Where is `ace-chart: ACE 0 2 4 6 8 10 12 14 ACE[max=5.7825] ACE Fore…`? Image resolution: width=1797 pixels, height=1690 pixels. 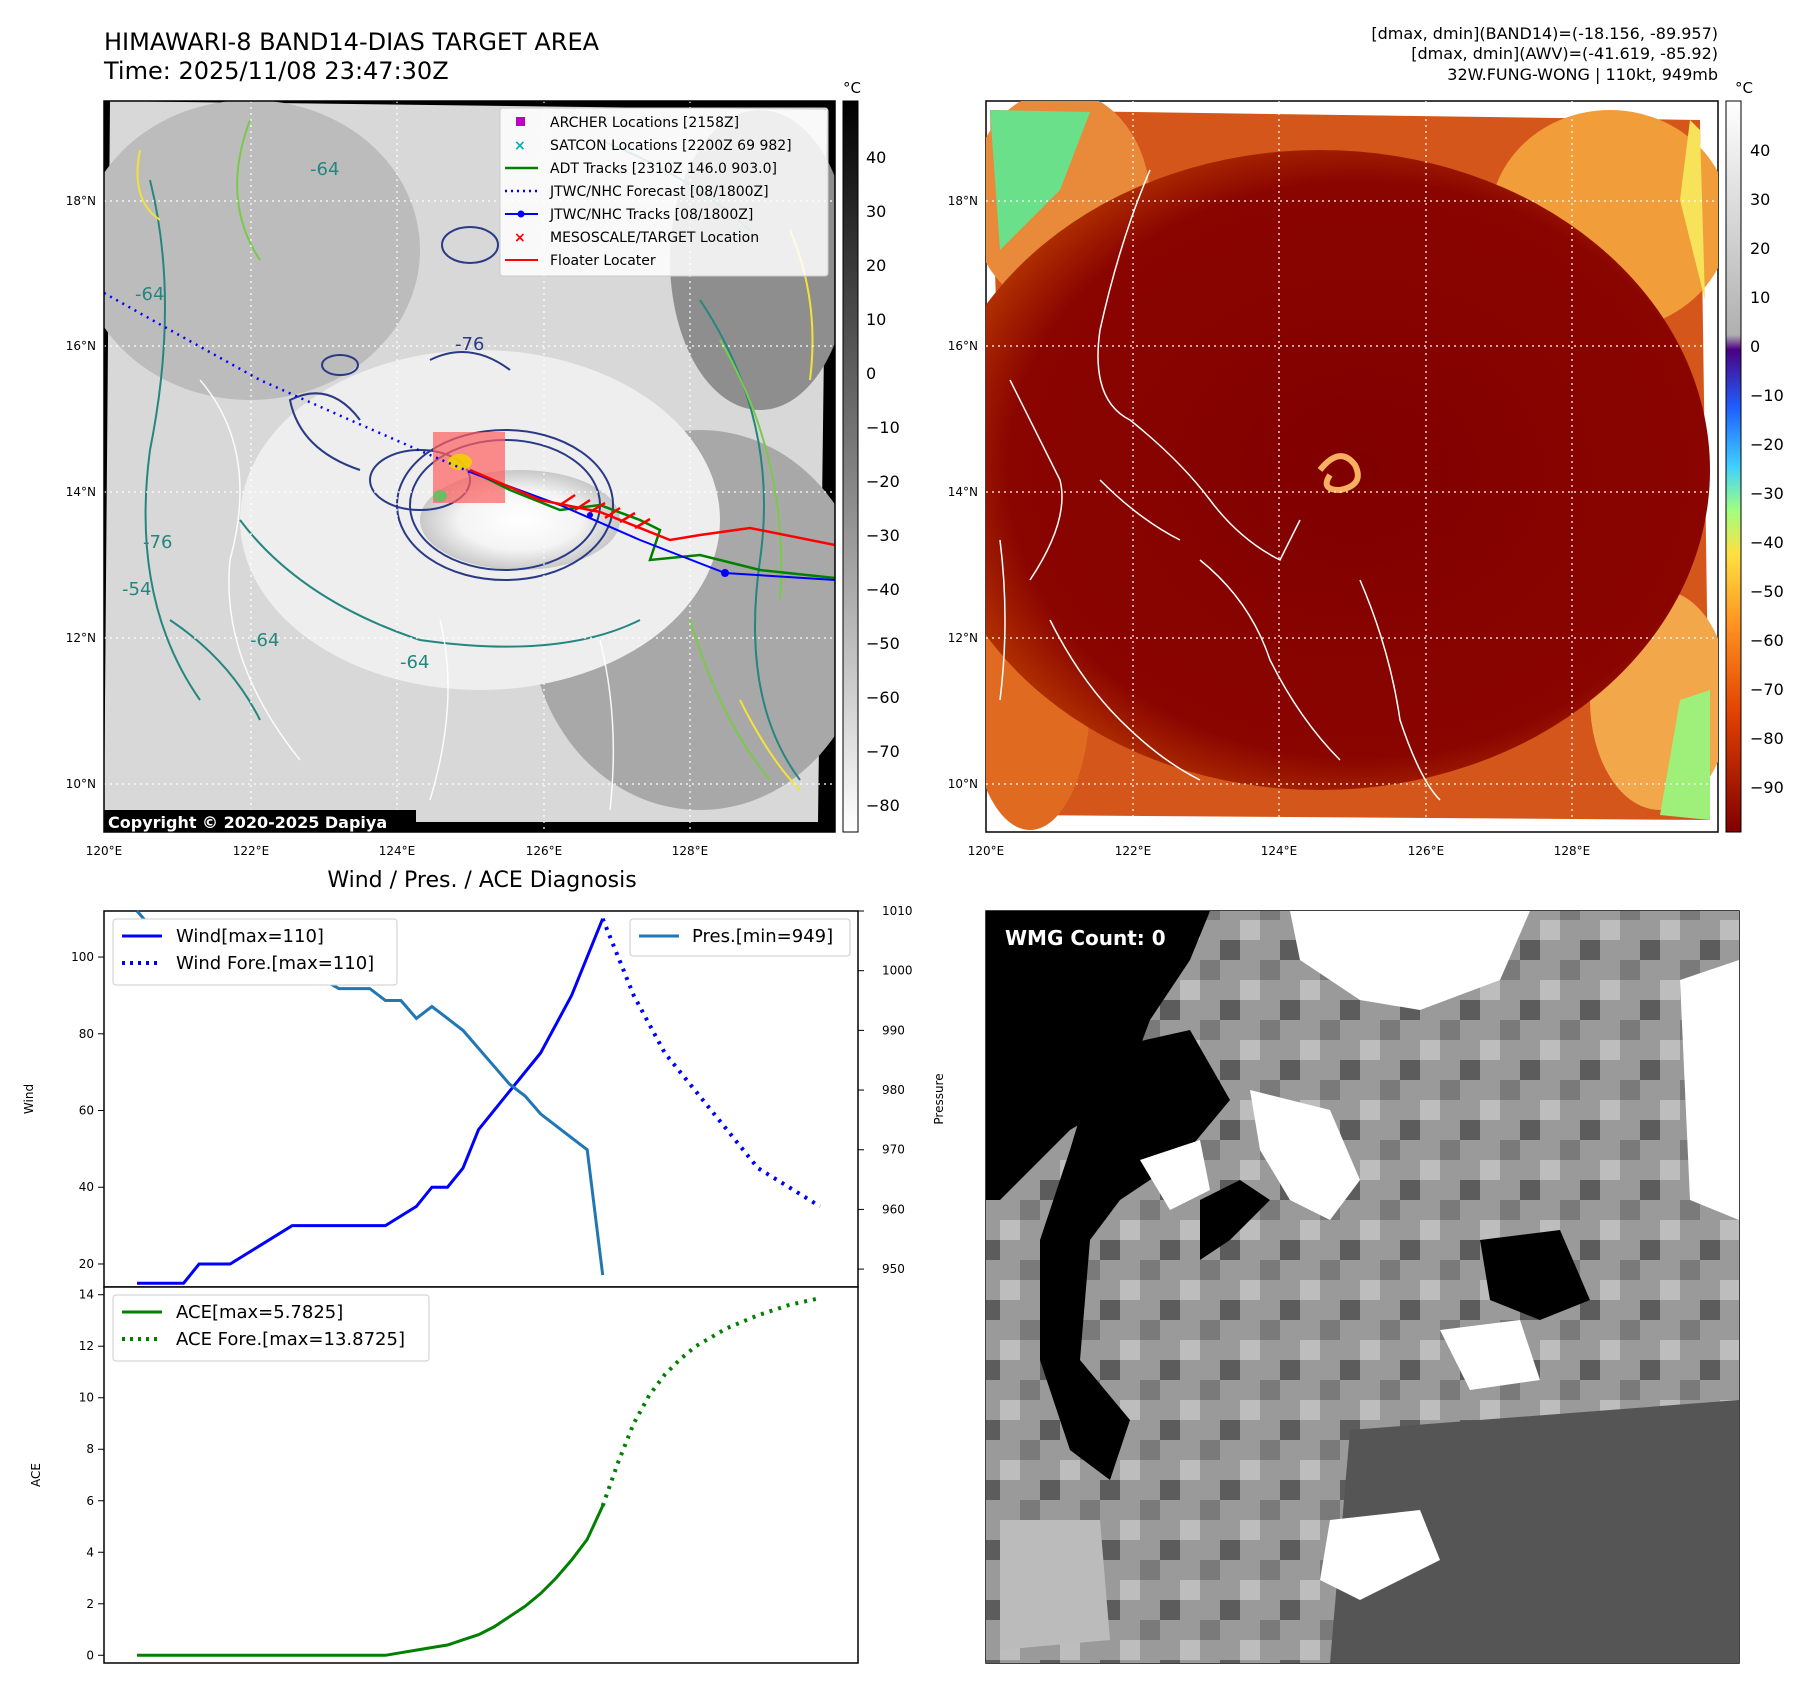 ace-chart: ACE 0 2 4 6 8 10 12 14 ACE[max=5.7825] ACE Fore… is located at coordinates (444, 1475).